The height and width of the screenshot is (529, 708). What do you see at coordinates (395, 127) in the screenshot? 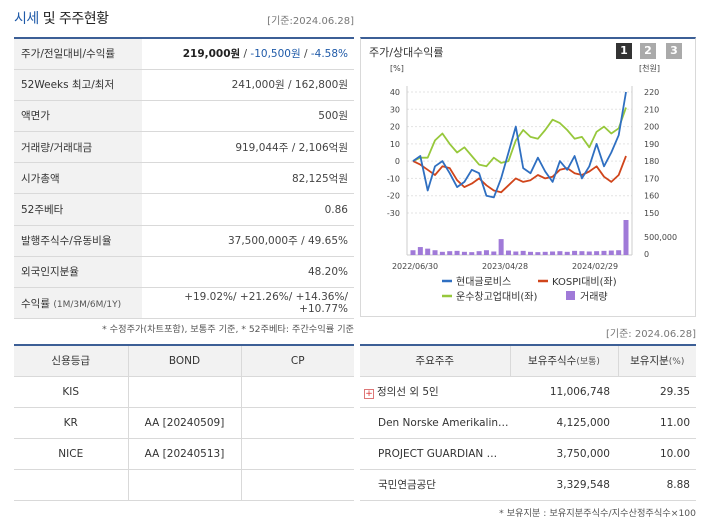
I see `left-tick-label: 20` at bounding box center [395, 127].